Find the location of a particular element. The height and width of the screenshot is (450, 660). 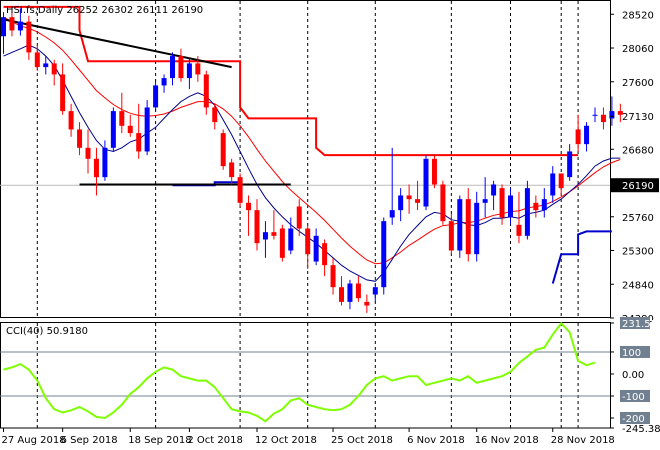

cci-tick-label: 231.5552 is located at coordinates (641, 324).